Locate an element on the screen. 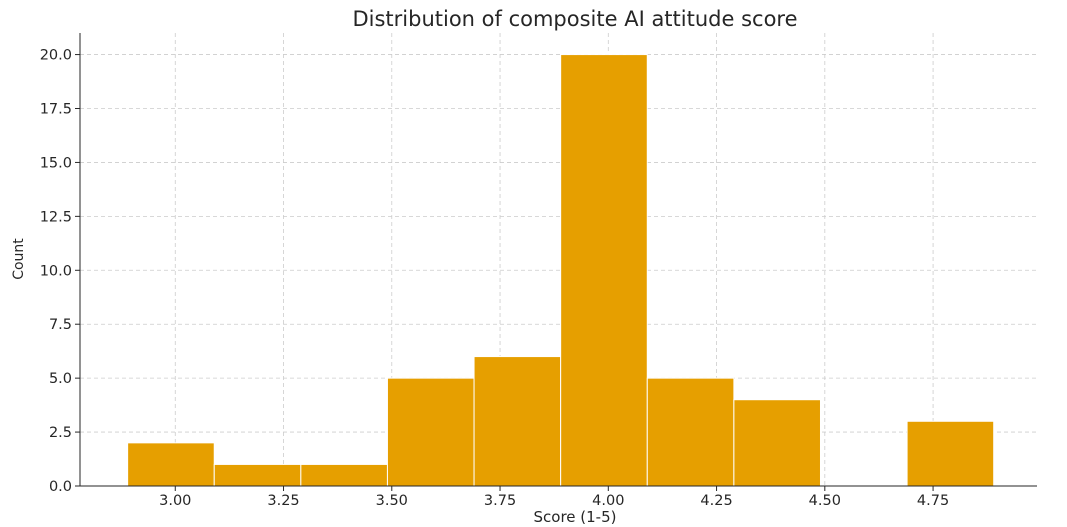 This screenshot has height=527, width=1067. y-tick-label: 5.0 is located at coordinates (60, 379).